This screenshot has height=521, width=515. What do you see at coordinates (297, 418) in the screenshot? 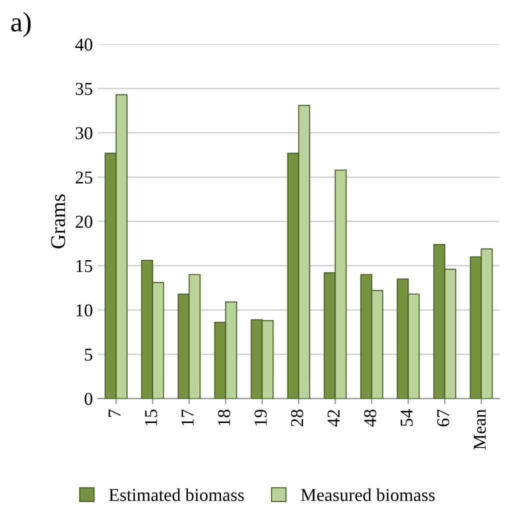
I see `x-tick-label: 28` at bounding box center [297, 418].